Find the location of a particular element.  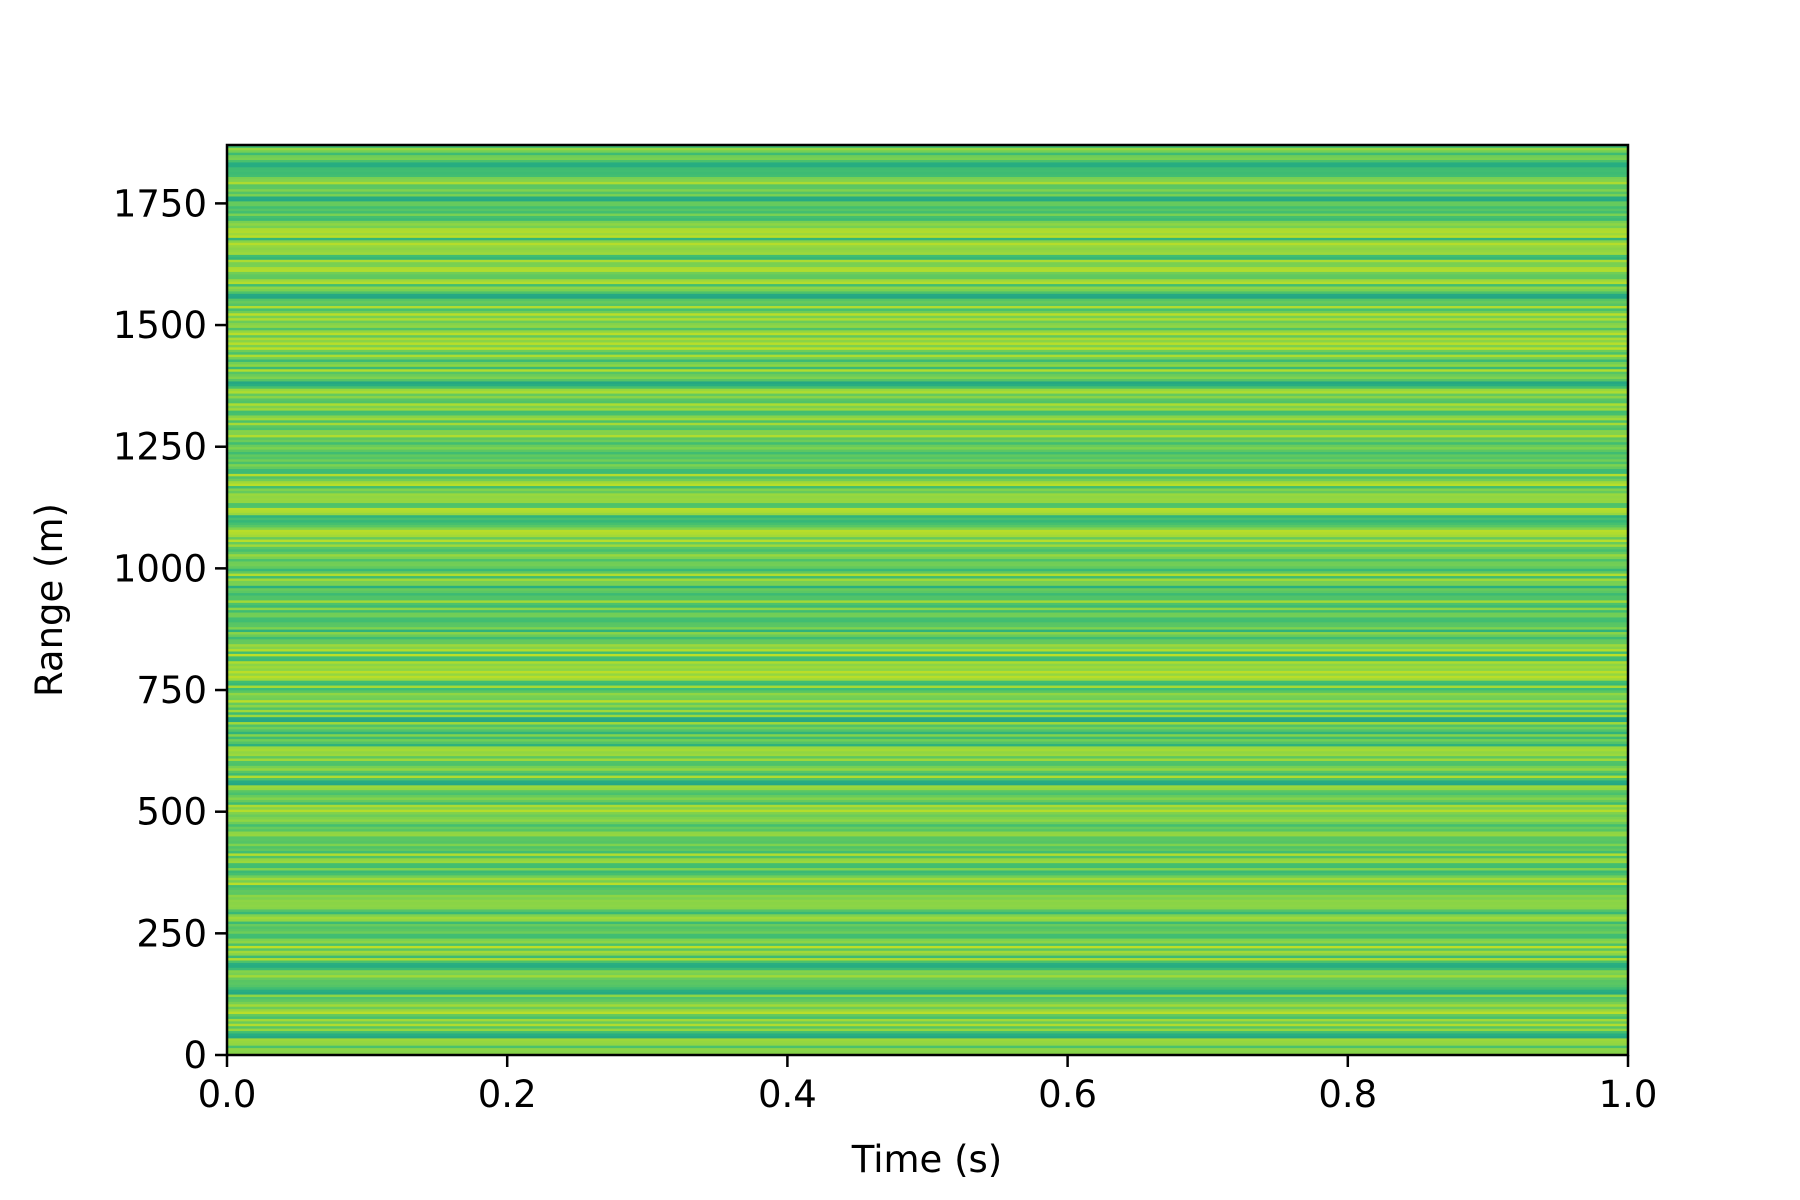

y-tick-label: 1000 is located at coordinates (160, 568).